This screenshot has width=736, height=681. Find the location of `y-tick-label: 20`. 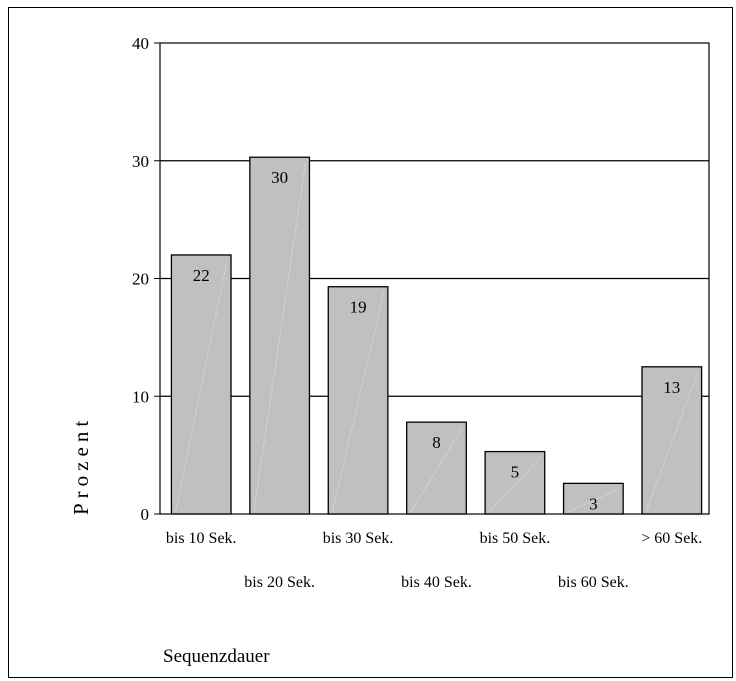

y-tick-label: 20 is located at coordinates (140, 279).